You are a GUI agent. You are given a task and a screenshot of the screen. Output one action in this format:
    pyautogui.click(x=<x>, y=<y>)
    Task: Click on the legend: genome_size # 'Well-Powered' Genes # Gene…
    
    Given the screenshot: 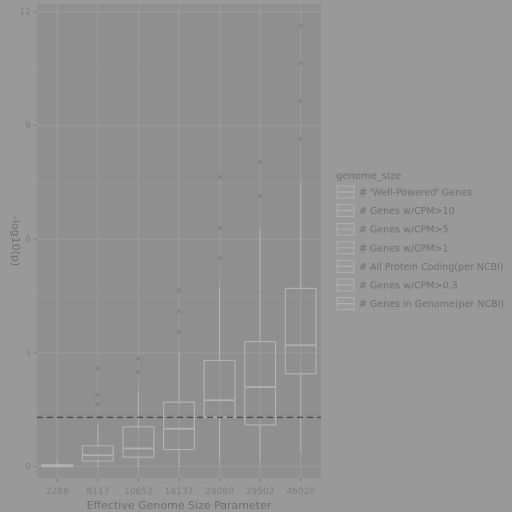 What is the action you would take?
    pyautogui.click(x=420, y=241)
    